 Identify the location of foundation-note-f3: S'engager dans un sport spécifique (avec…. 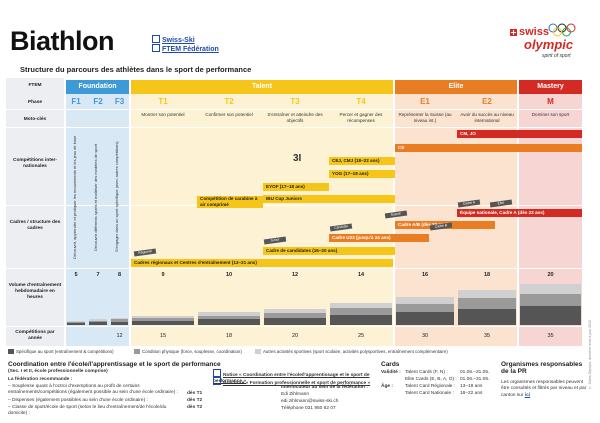
(116, 197).